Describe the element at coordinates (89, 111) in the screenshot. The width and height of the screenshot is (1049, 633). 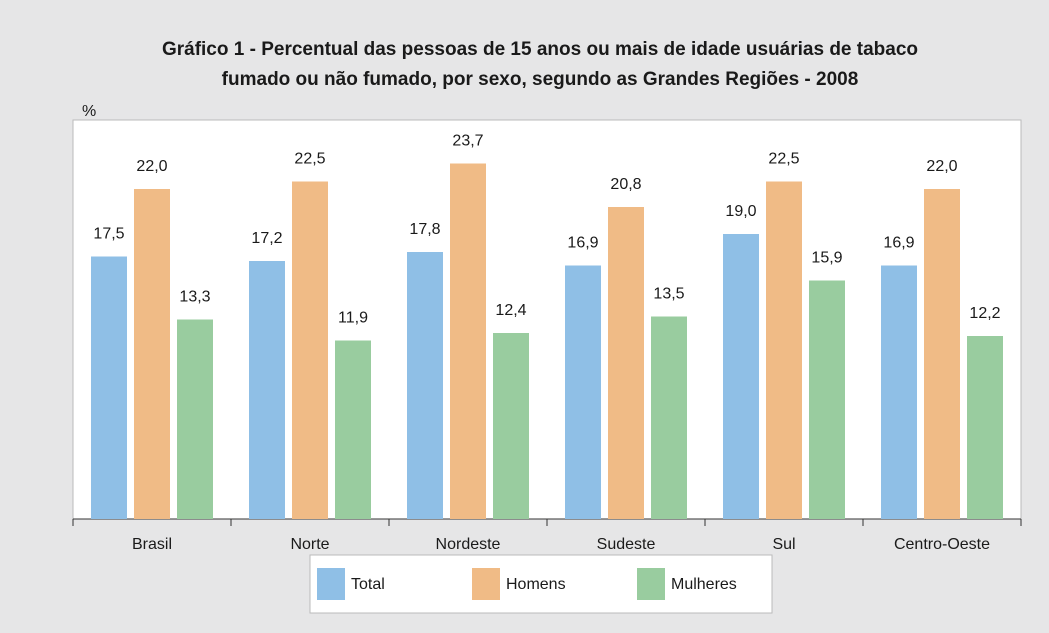
I see `y-axis-label: %` at that location.